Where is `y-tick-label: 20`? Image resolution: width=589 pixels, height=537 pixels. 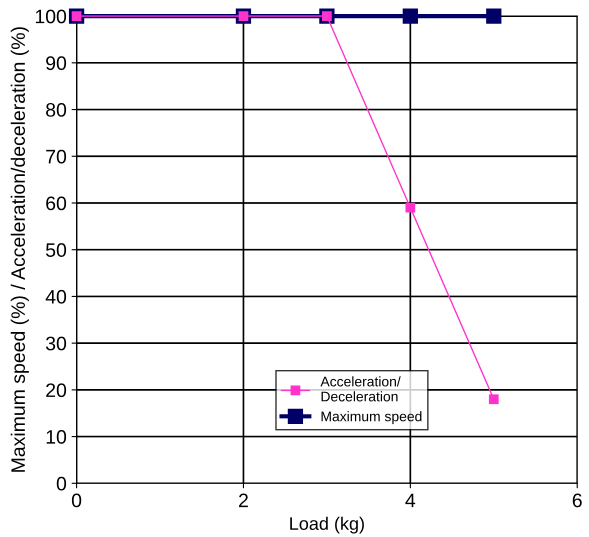
y-tick-label: 20 is located at coordinates (56, 390).